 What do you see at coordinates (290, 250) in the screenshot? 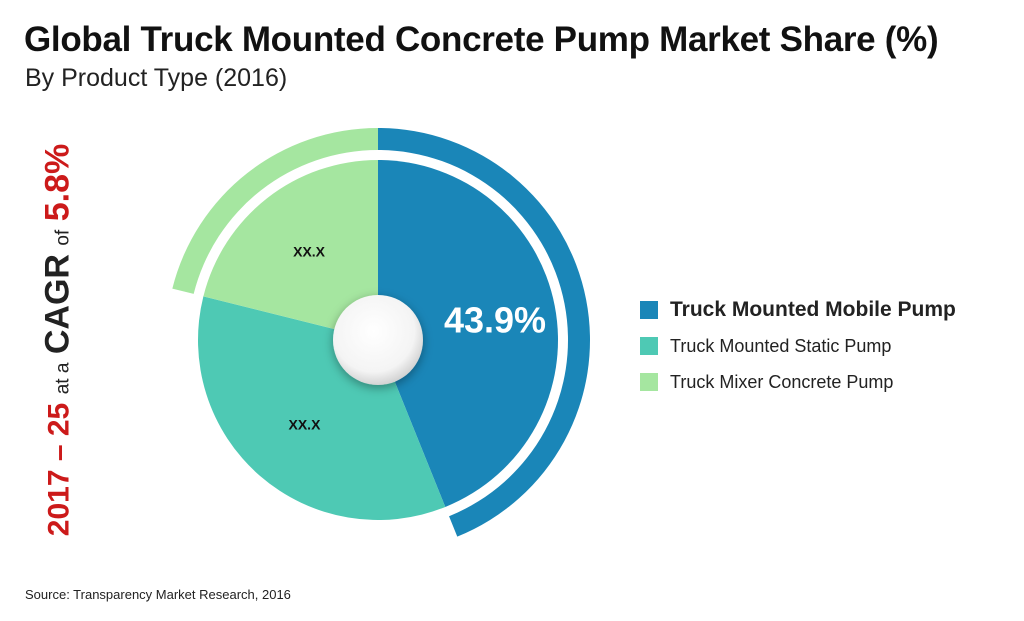
I see `pie-slice-mixer` at bounding box center [290, 250].